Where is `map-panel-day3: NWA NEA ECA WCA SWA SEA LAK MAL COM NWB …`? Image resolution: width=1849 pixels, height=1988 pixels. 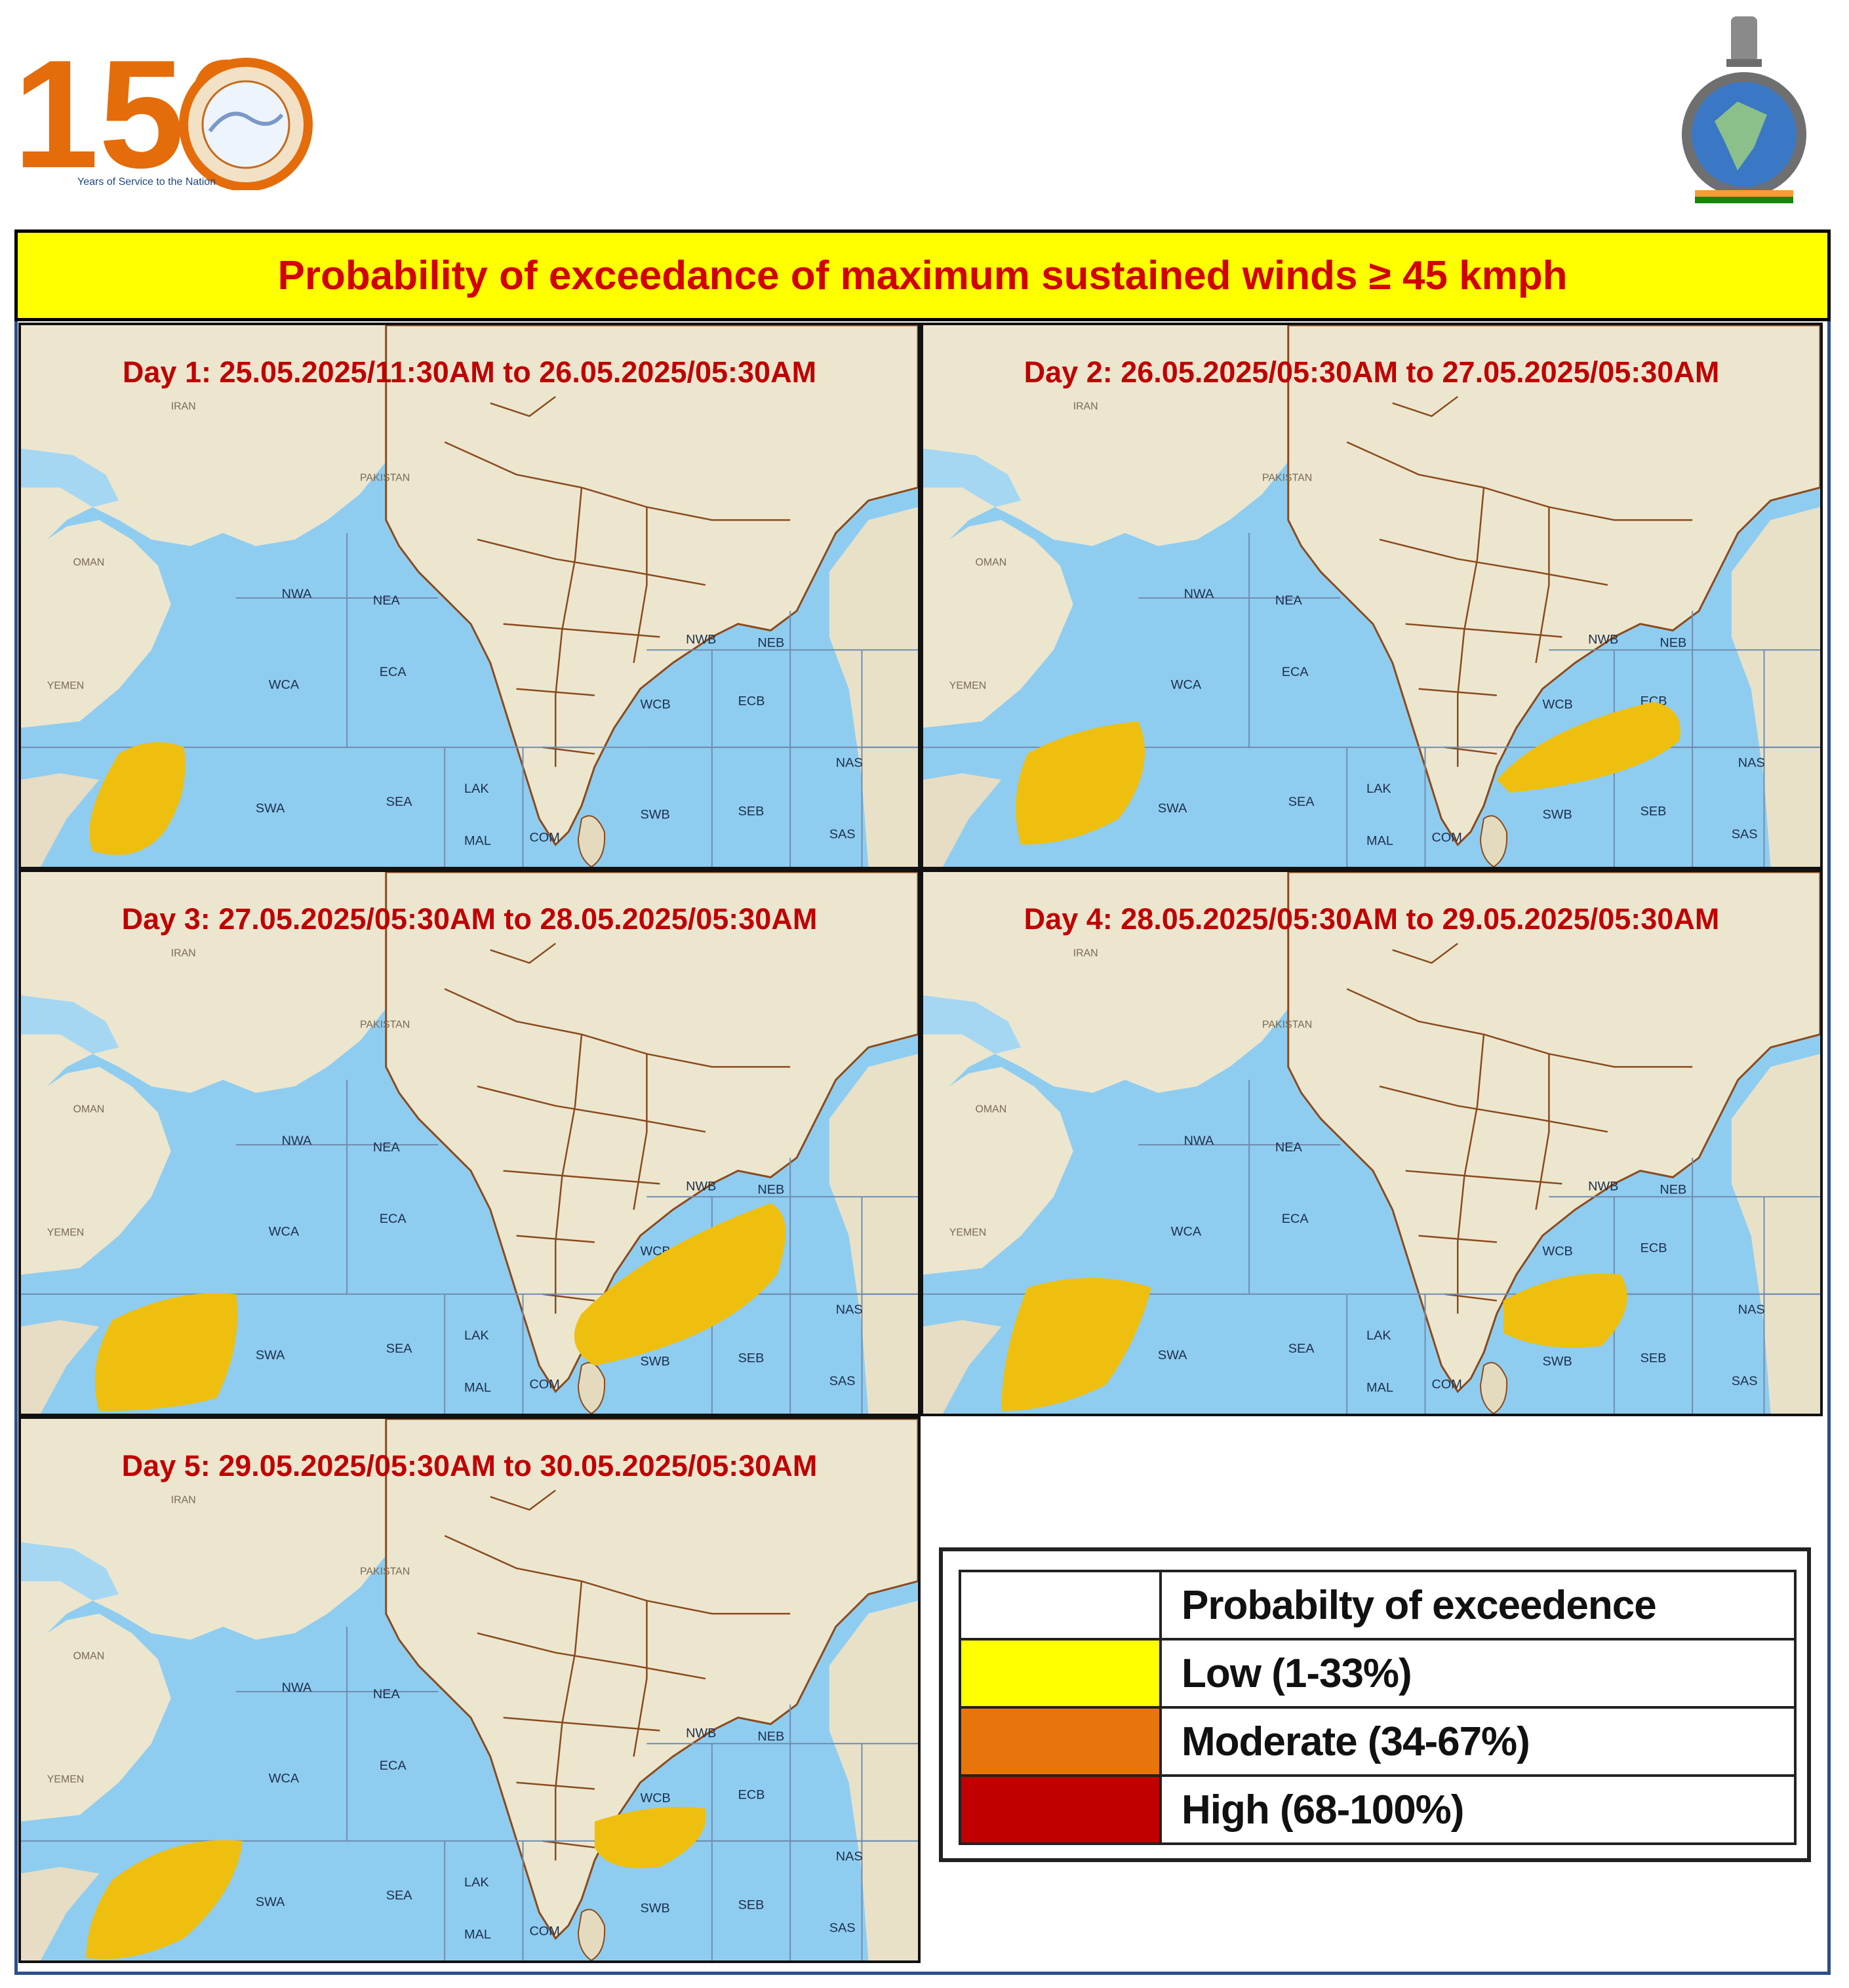 map-panel-day3: NWA NEA ECA WCA SWA SEA LAK MAL COM NWB … is located at coordinates (469, 1142).